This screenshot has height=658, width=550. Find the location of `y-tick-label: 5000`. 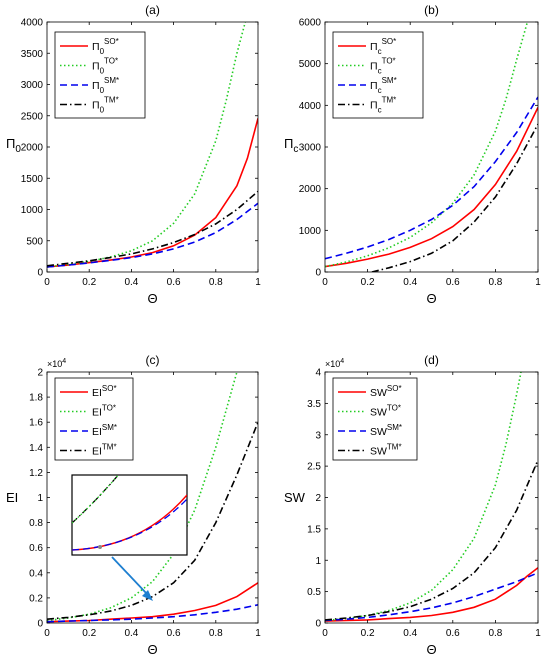

y-tick-label: 5000 is located at coordinates (310, 64).